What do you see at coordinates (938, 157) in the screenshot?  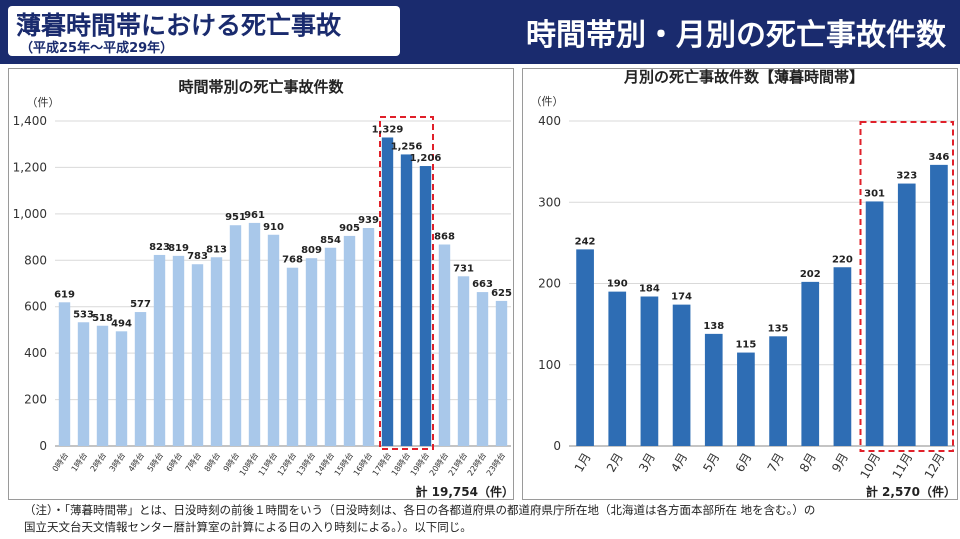 I see `data-label: 346` at bounding box center [938, 157].